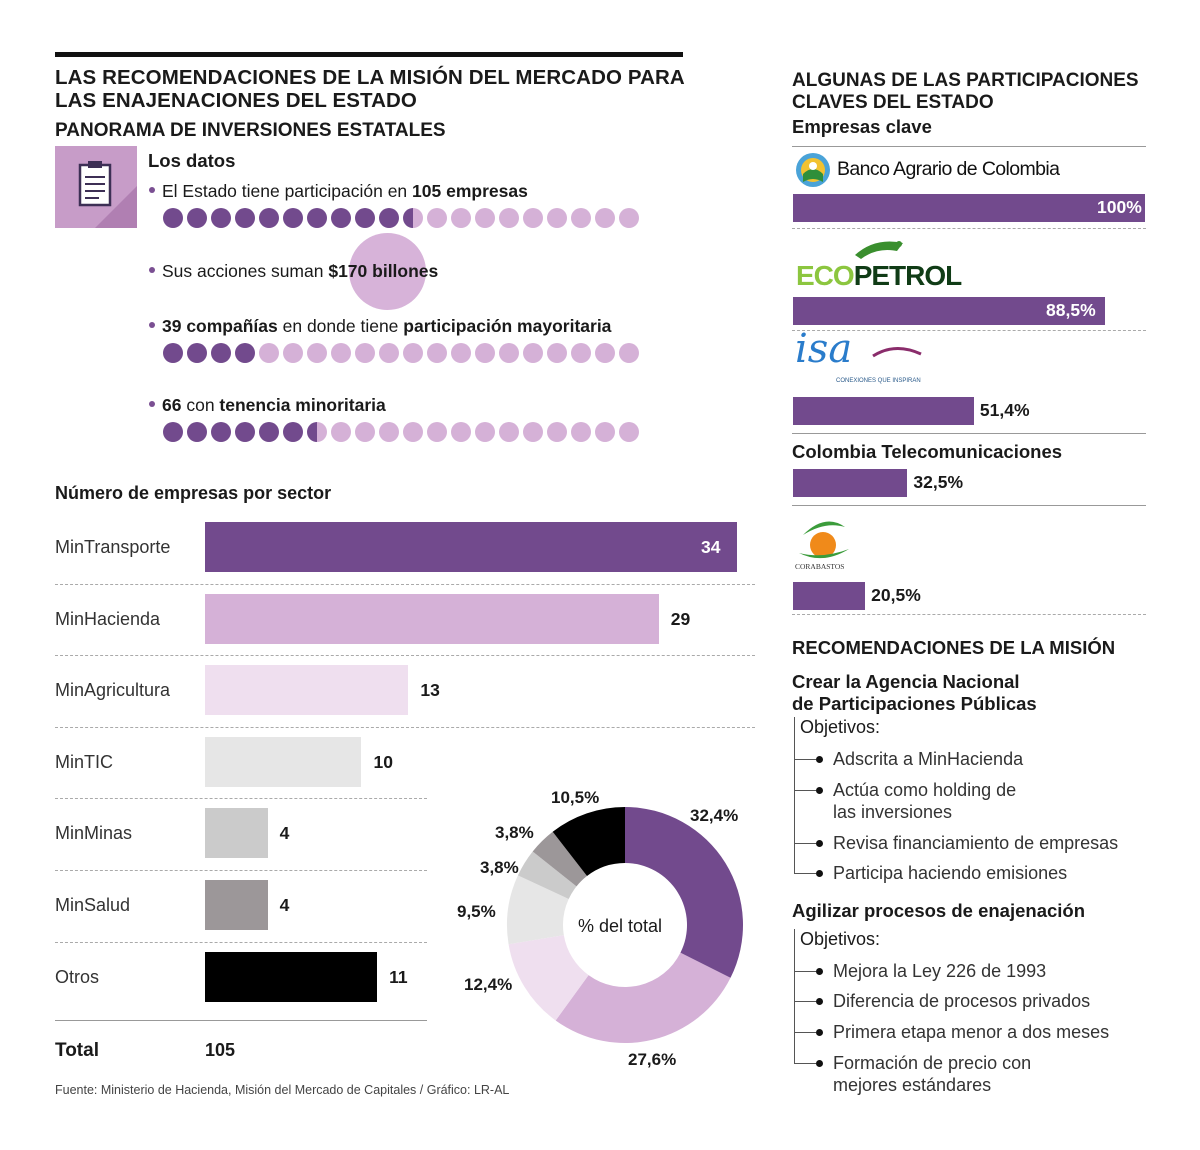  What do you see at coordinates (858, 355) in the screenshot?
I see `isa-logo: isa CONEXIONES QUE INSPIRAN` at bounding box center [858, 355].